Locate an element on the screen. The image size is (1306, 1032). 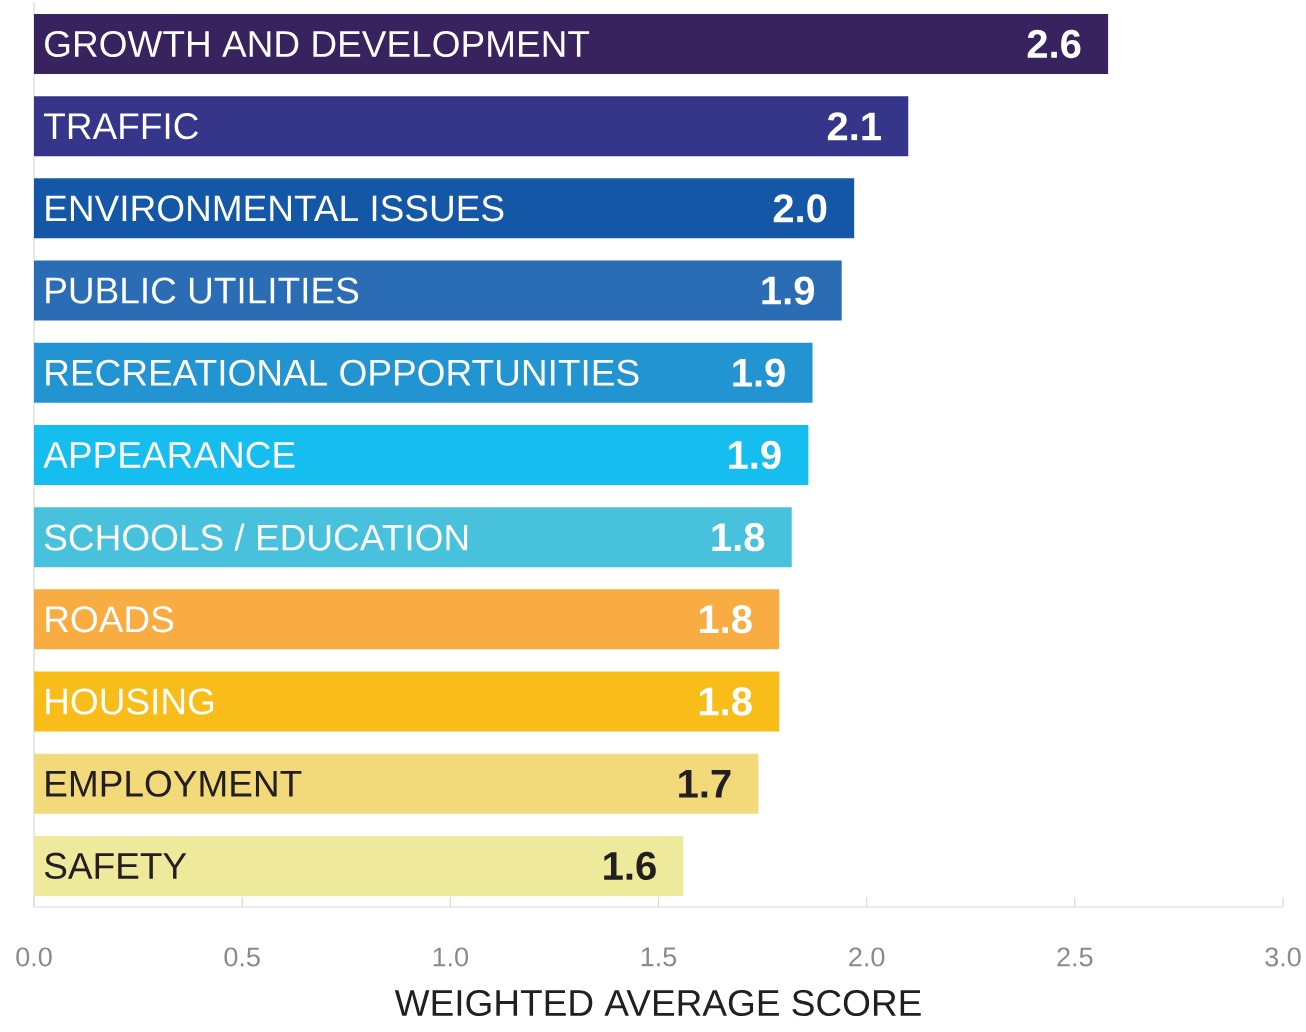
y-tick-label: SAFETY is located at coordinates (115, 865).